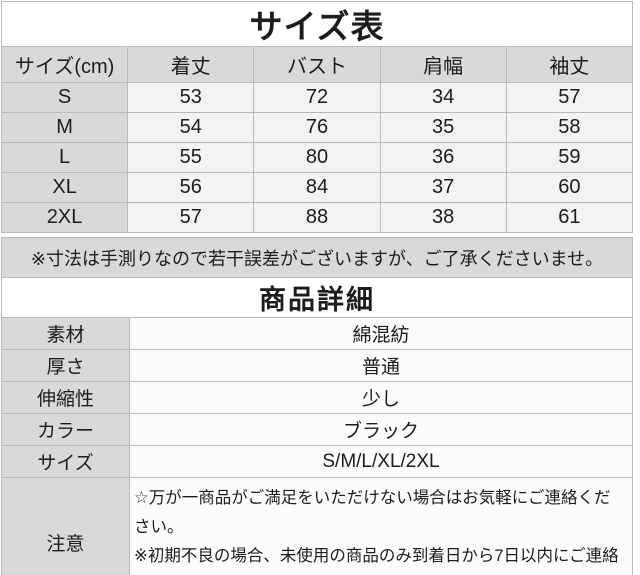 This screenshot has width=640, height=575. I want to click on size-cell: 53, so click(191, 97).